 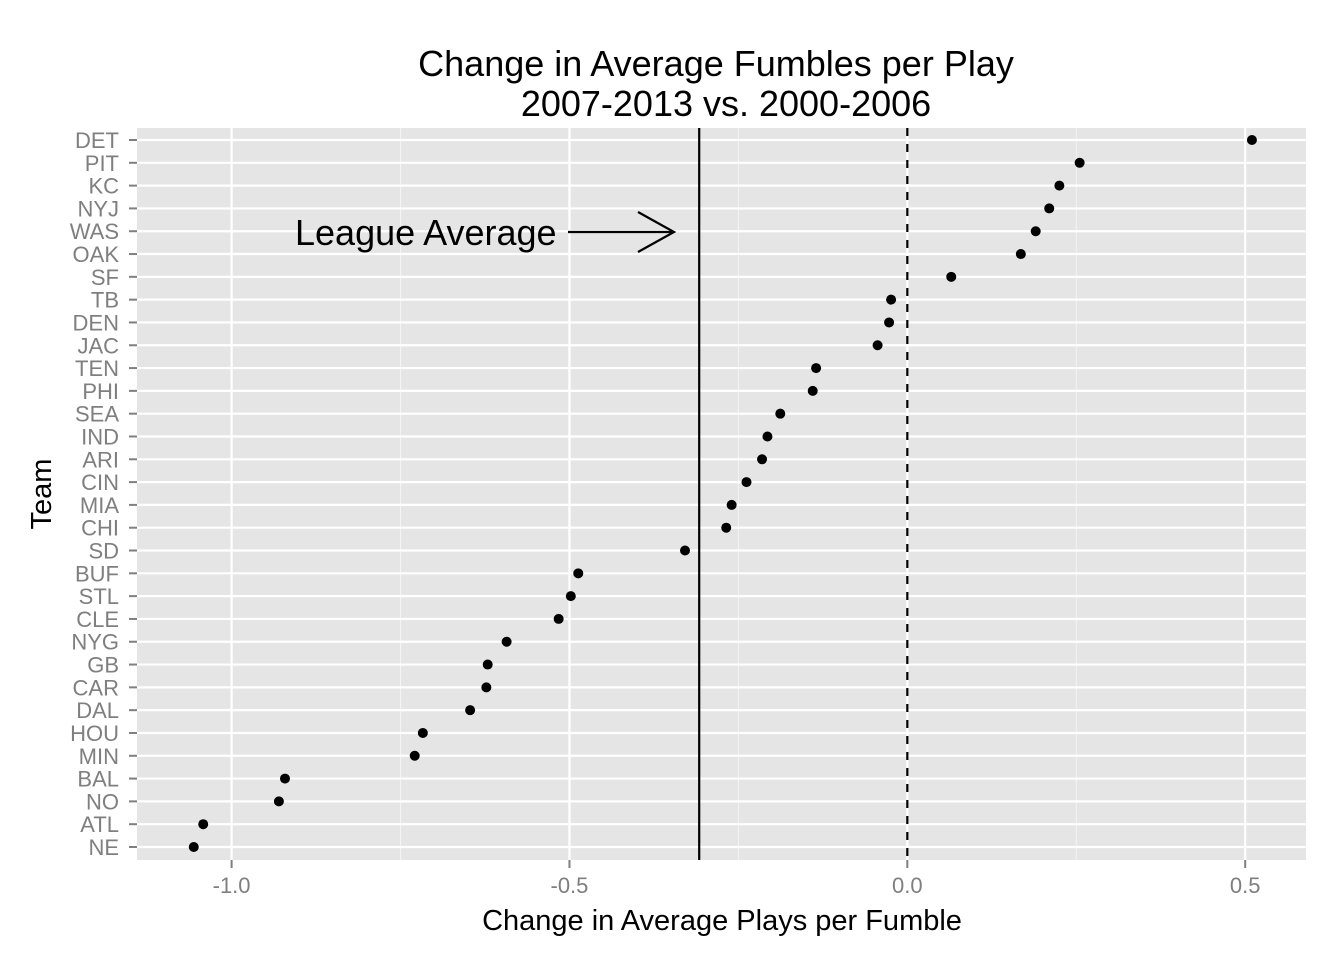 What do you see at coordinates (812, 390) in the screenshot?
I see `data-point-phi` at bounding box center [812, 390].